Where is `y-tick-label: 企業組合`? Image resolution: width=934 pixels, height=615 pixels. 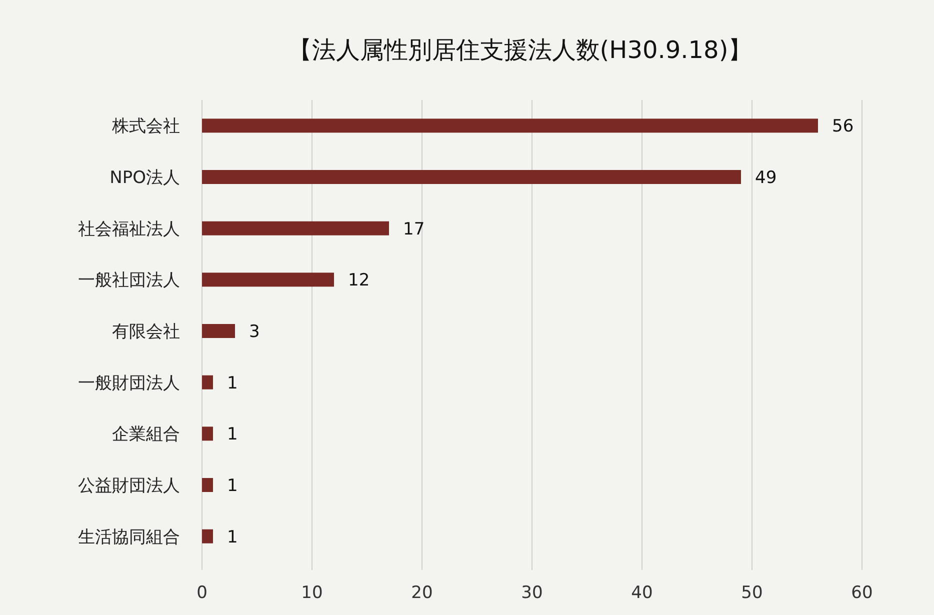 y-tick-label: 企業組合 is located at coordinates (146, 434).